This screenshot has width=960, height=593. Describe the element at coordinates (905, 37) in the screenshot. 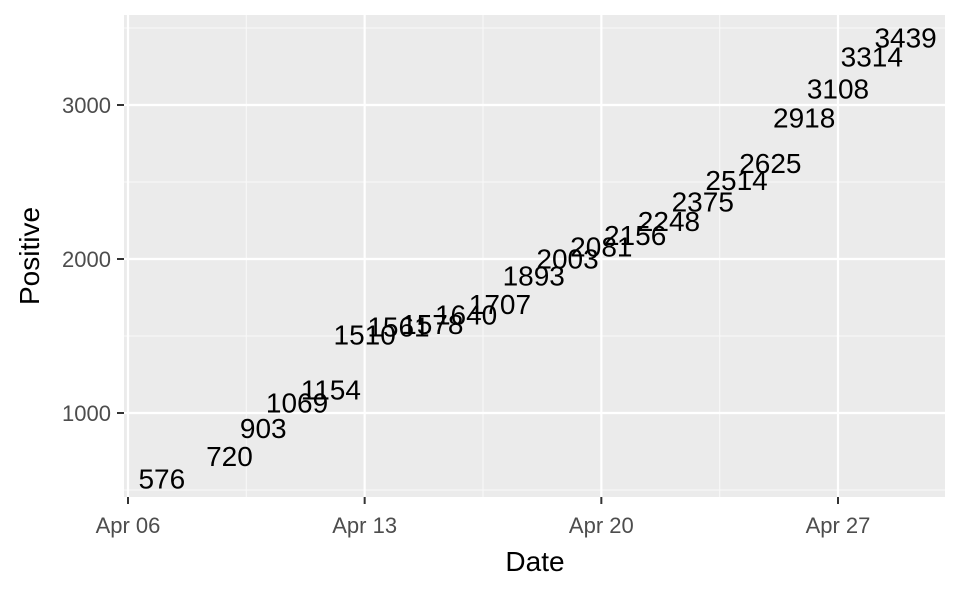

I see `data-label: 3439` at that location.